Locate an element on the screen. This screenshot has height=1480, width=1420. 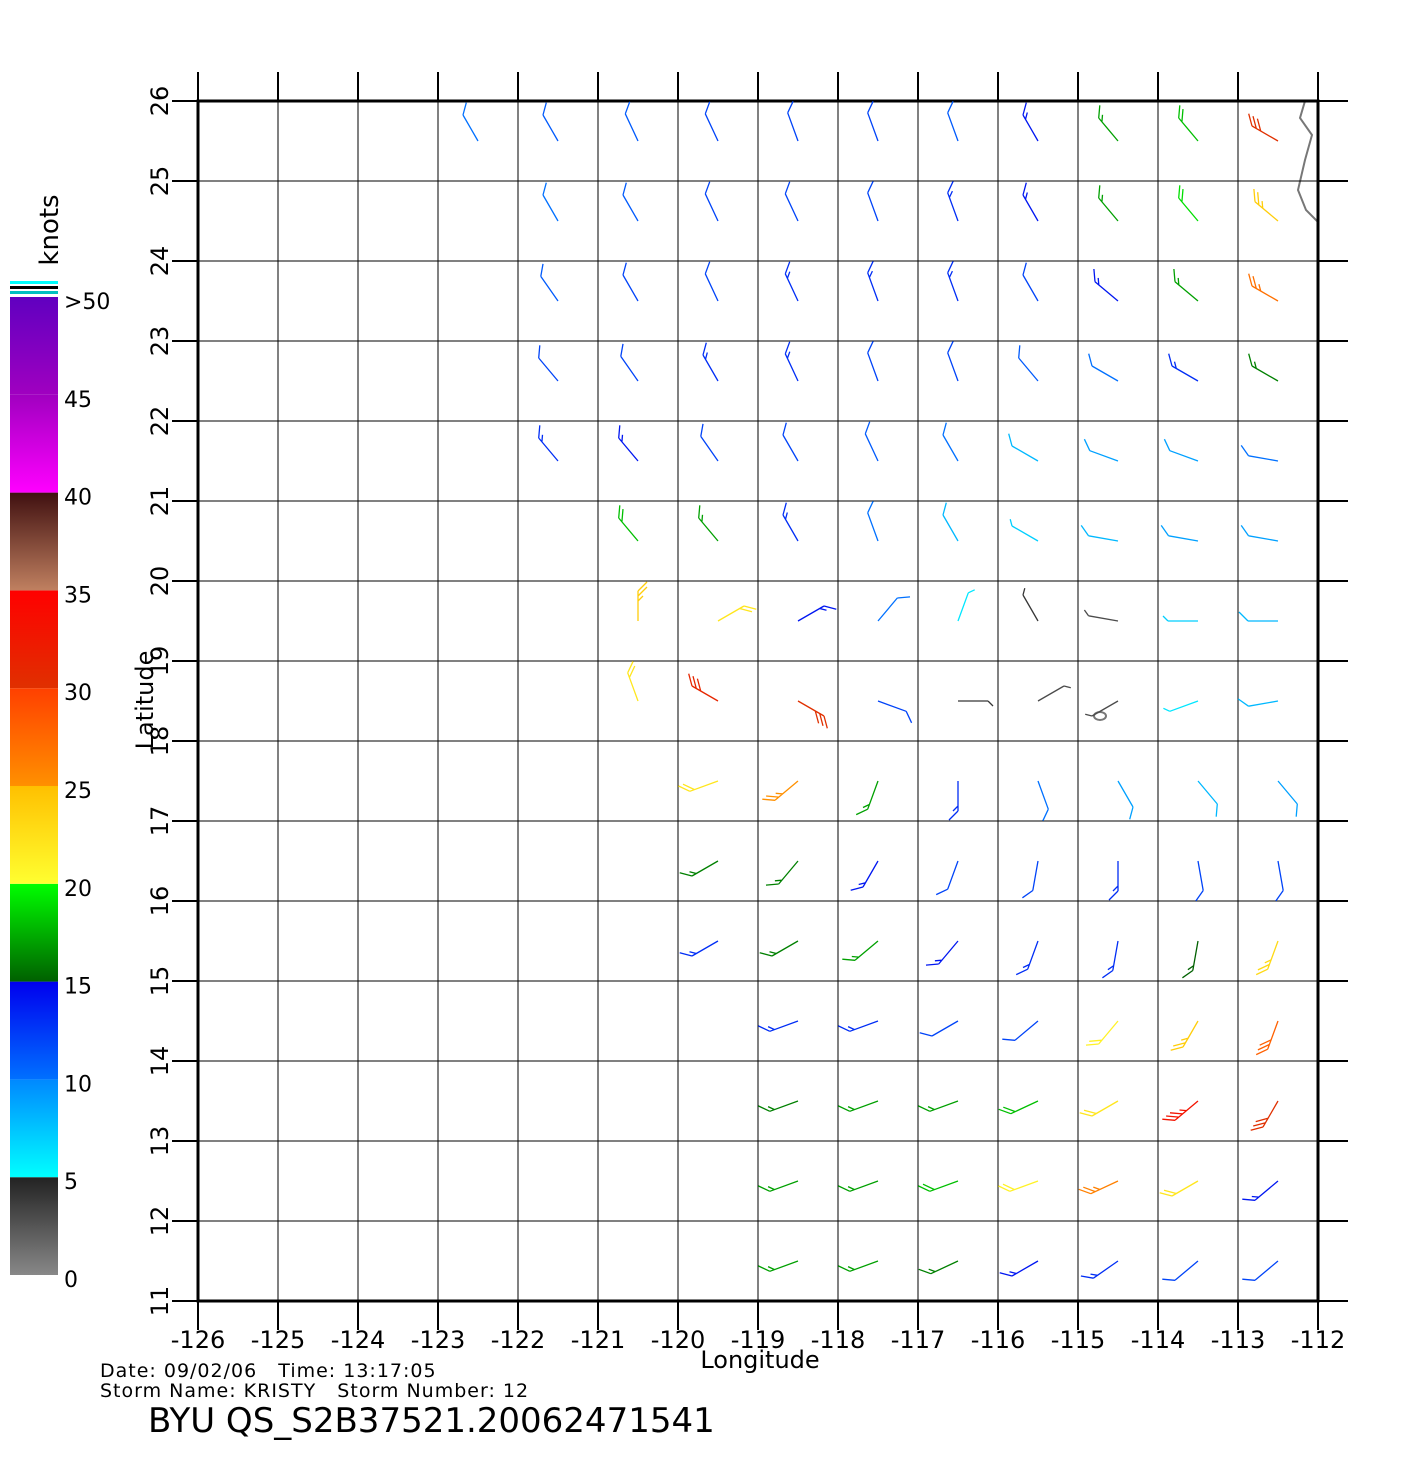
y-tick-label: 17 is located at coordinates (160, 821).